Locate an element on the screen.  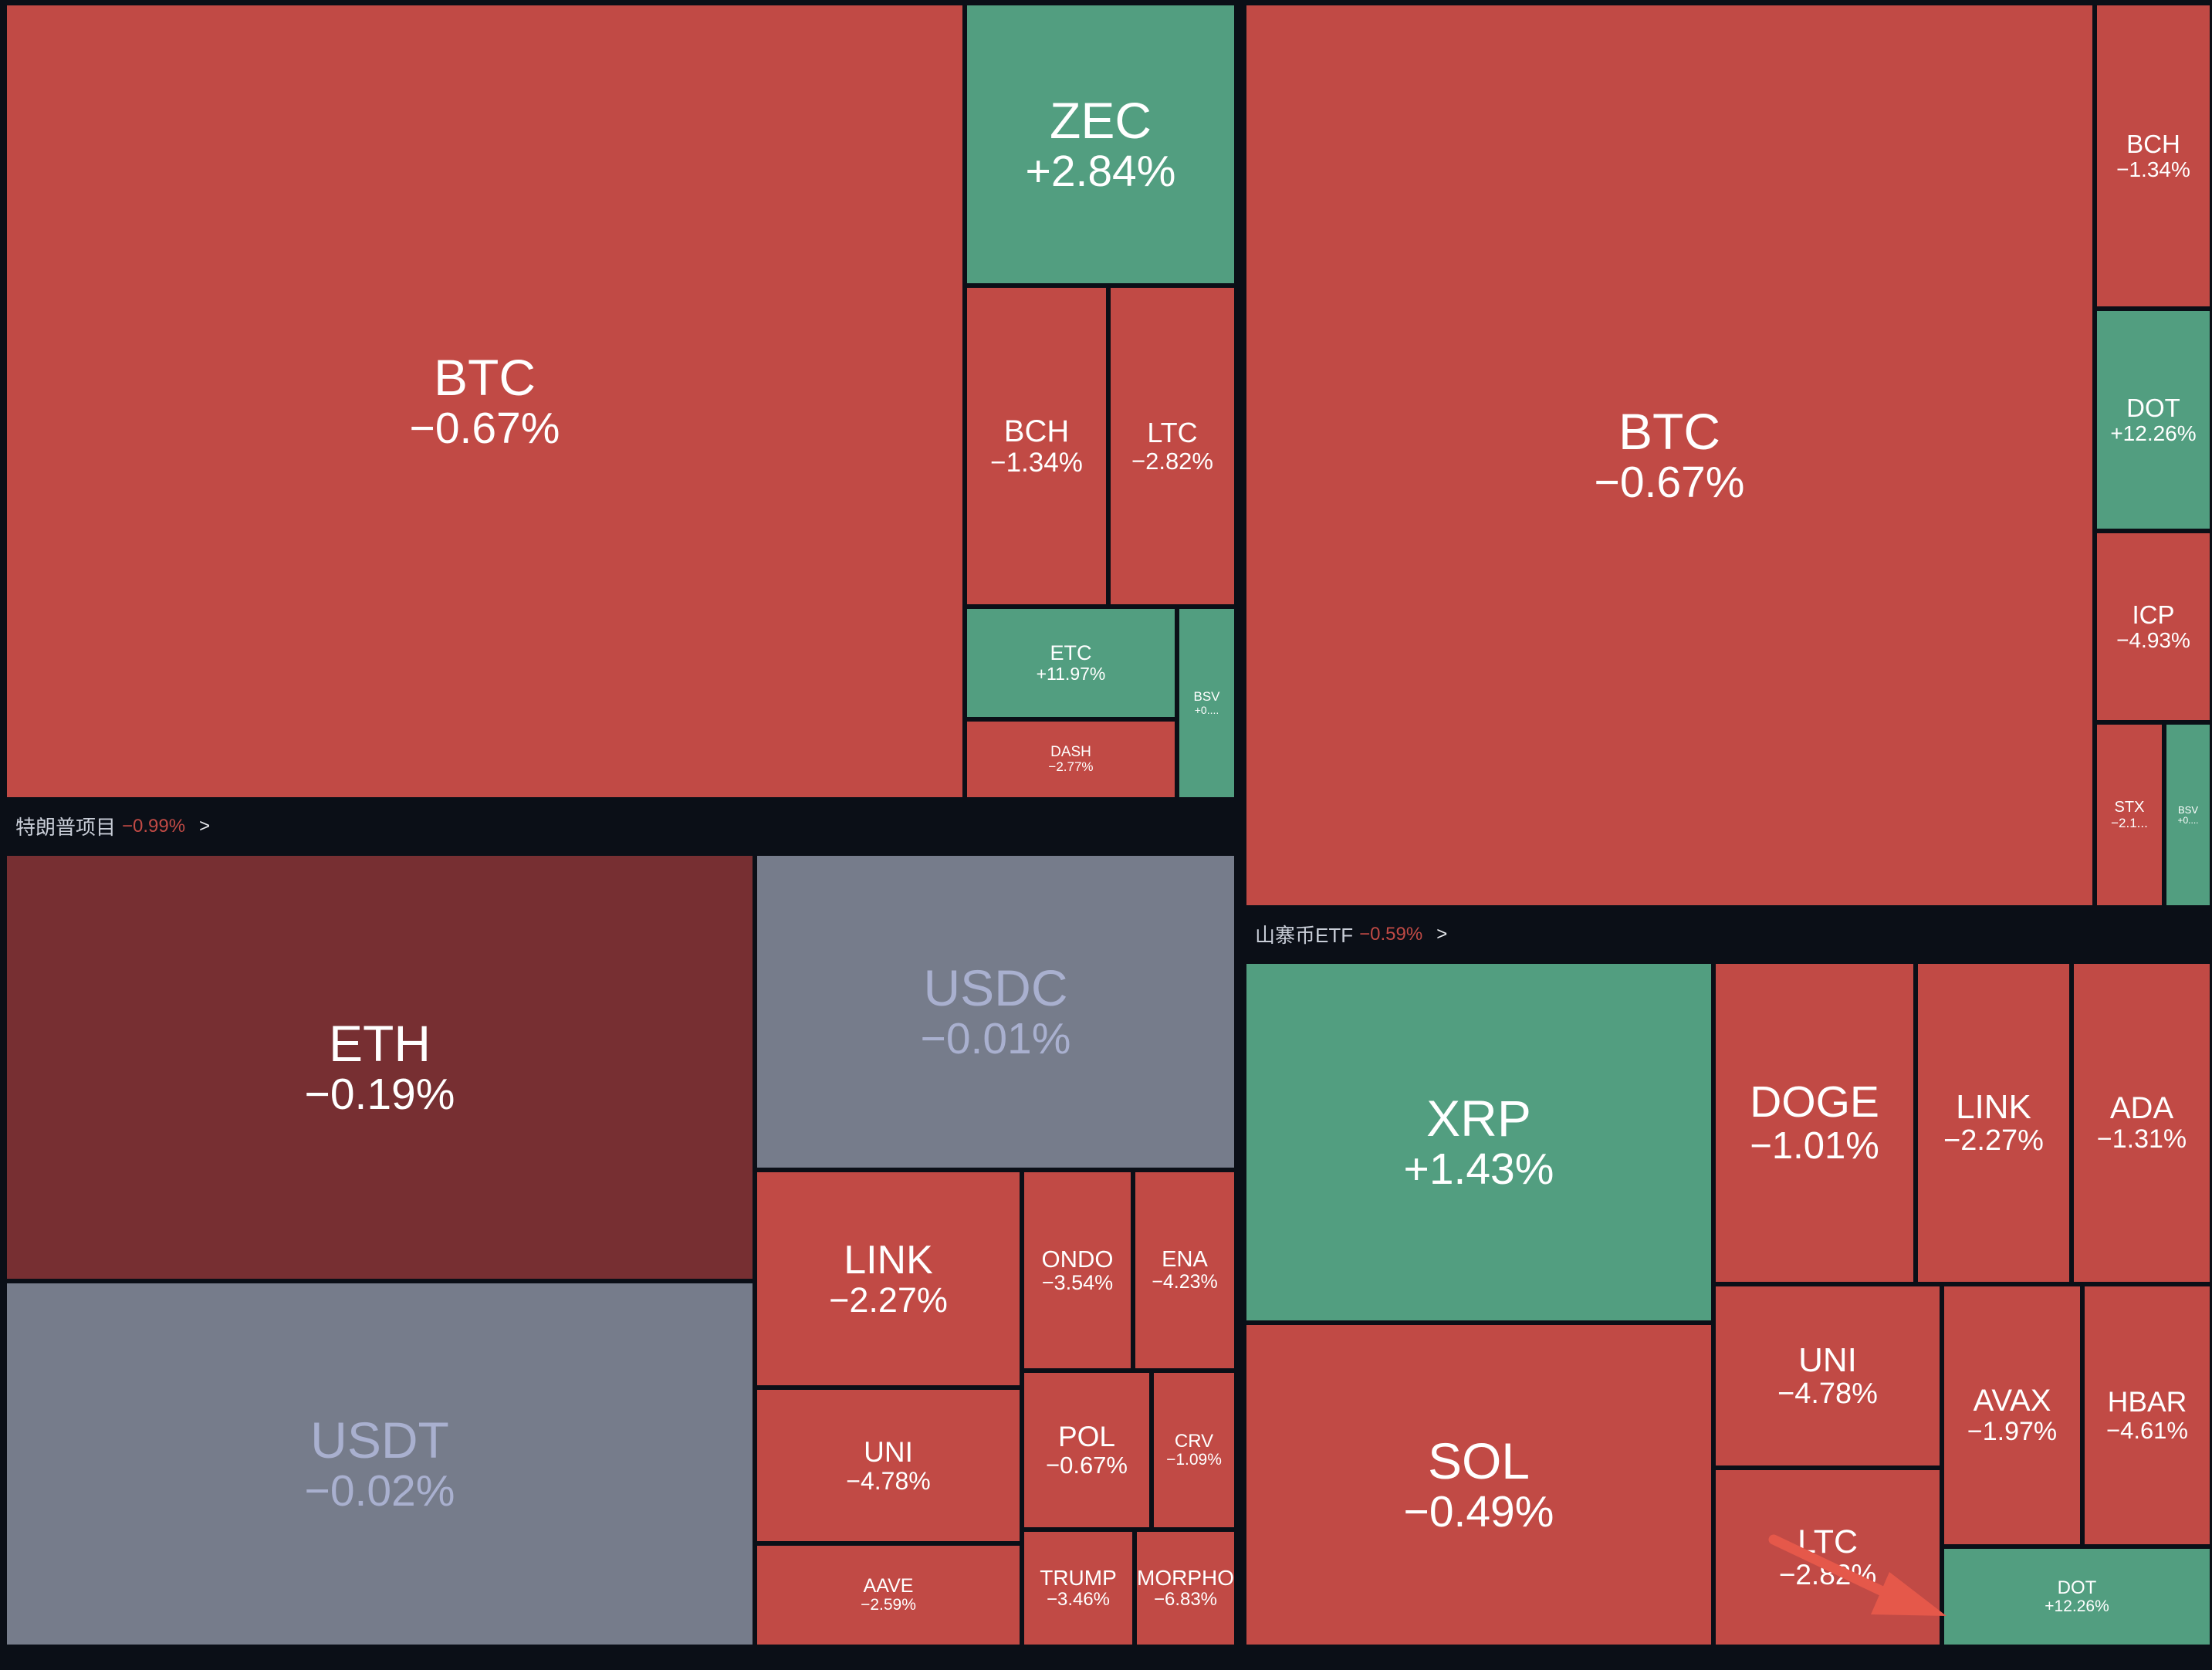
tile-symbol: HBAR is located at coordinates (2147, 1402).